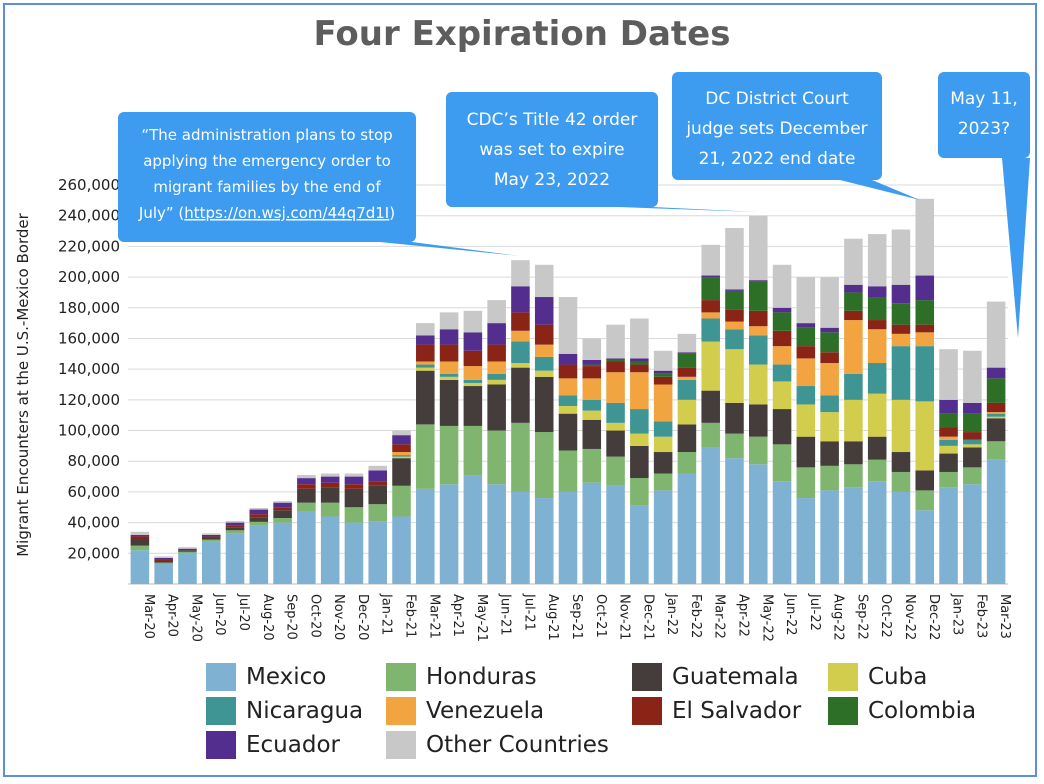 This screenshot has width=1044, height=784. What do you see at coordinates (401, 711) in the screenshot?
I see `legend-swatch` at bounding box center [401, 711].